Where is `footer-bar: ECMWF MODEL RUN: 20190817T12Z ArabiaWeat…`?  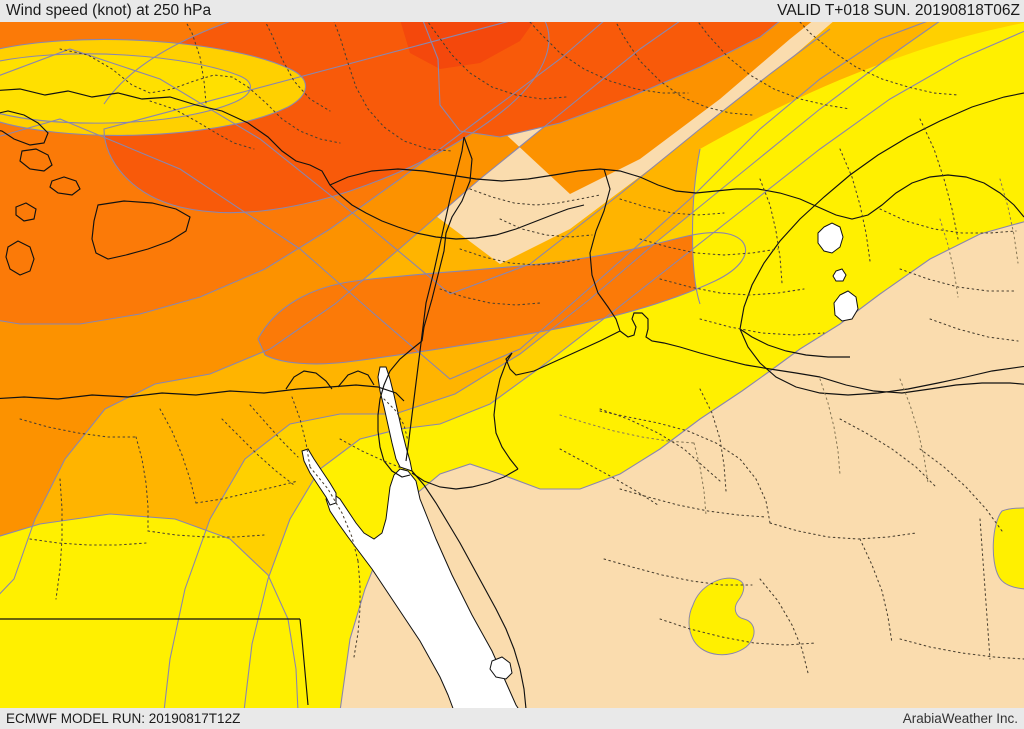
footer-bar: ECMWF MODEL RUN: 20190817T12Z ArabiaWeat… is located at coordinates (512, 718).